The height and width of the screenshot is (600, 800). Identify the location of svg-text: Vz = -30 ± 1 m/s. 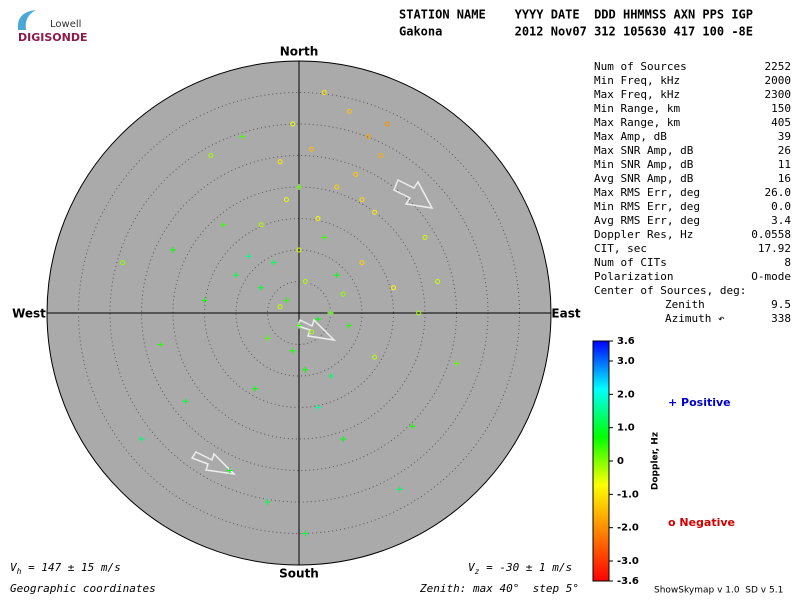
(520, 568).